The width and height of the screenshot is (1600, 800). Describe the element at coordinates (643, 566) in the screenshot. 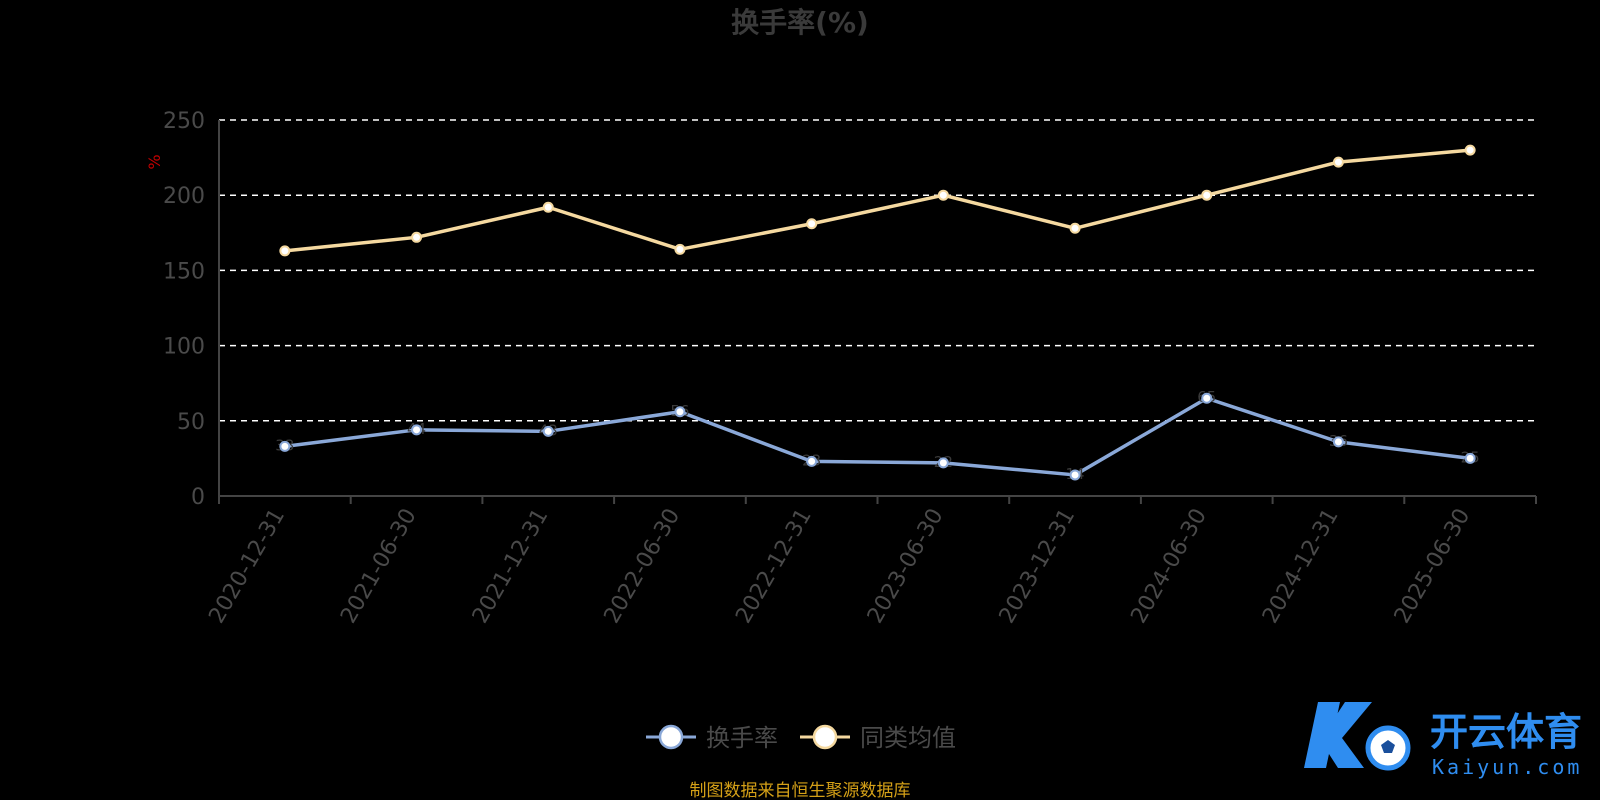

I see `x-tick-label: 2022-06-30` at that location.